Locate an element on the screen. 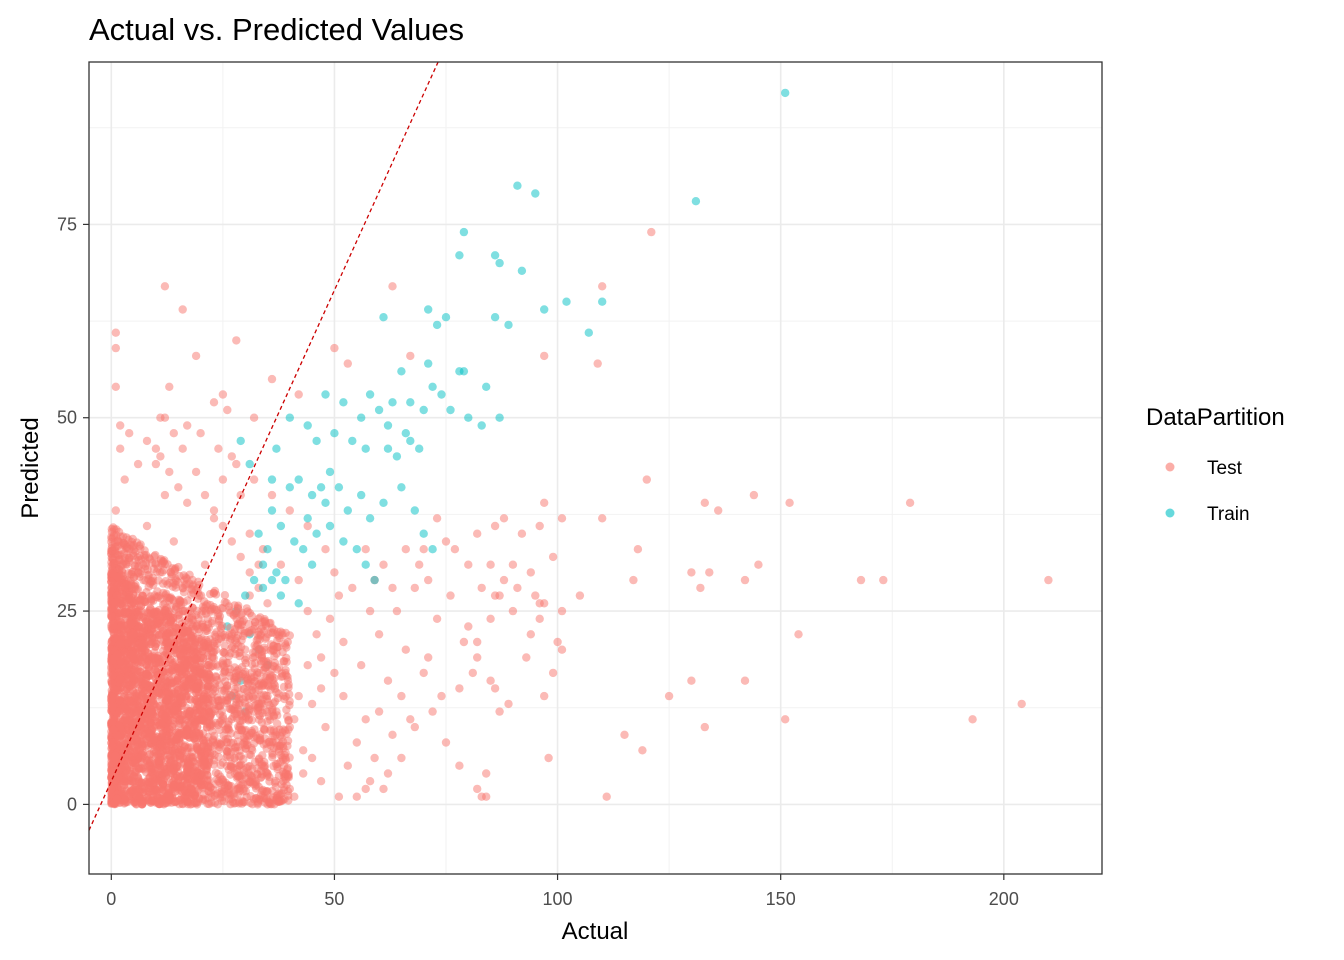 This screenshot has height=960, width=1344. legend-title: DataPartition is located at coordinates (1215, 417).